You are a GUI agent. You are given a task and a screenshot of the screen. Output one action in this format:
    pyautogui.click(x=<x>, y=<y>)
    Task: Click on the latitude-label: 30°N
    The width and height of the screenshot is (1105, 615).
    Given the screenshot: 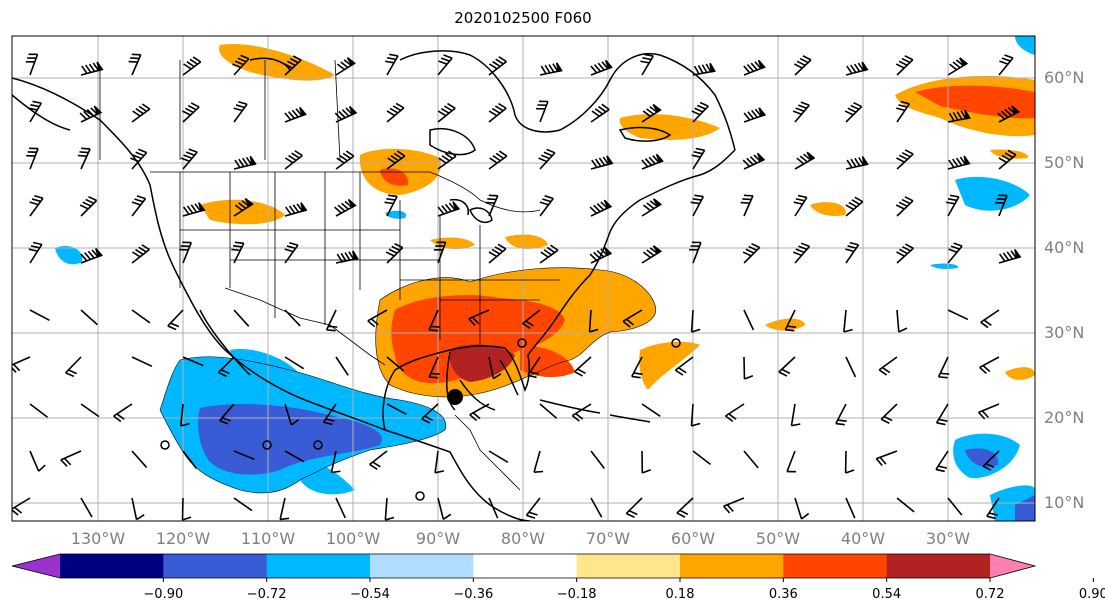 What is the action you would take?
    pyautogui.click(x=1064, y=332)
    